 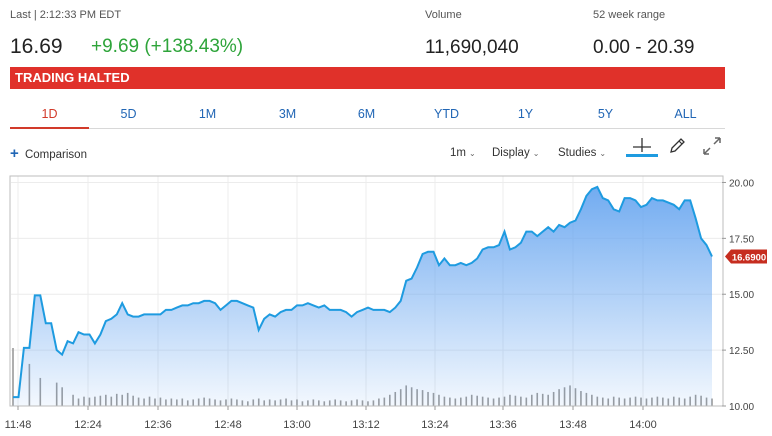 I want to click on tab-1y: 1Y, so click(x=525, y=114).